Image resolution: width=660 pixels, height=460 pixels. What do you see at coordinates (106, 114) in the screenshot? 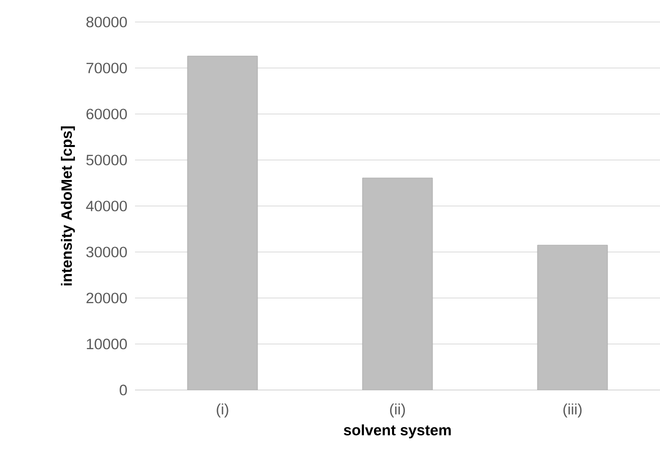
I see `y-tick-label: 60000` at bounding box center [106, 114].